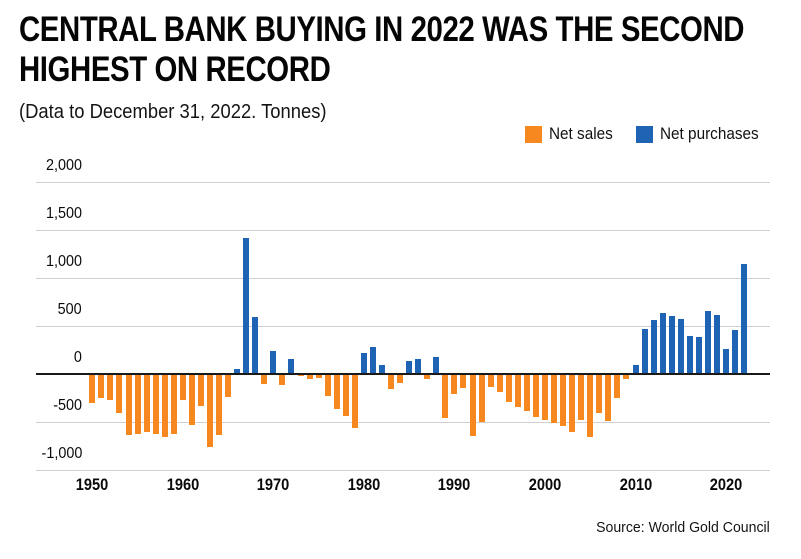 Image resolution: width=801 pixels, height=559 pixels. What do you see at coordinates (173, 112) in the screenshot?
I see `chart-subtitle: (Data to December 31, 2022. Tonnes)` at bounding box center [173, 112].